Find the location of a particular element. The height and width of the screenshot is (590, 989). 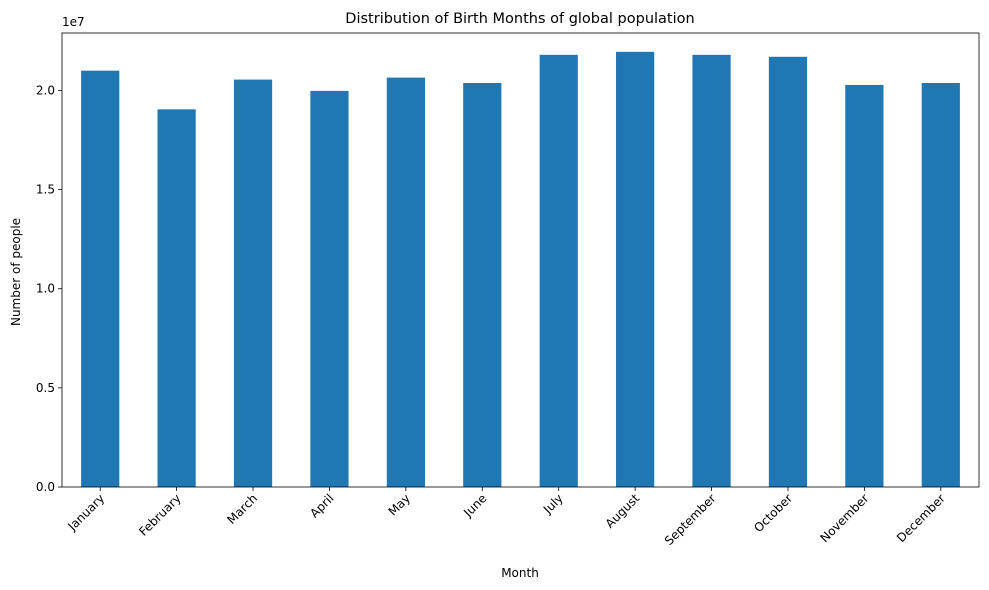

bar-june is located at coordinates (482, 284).